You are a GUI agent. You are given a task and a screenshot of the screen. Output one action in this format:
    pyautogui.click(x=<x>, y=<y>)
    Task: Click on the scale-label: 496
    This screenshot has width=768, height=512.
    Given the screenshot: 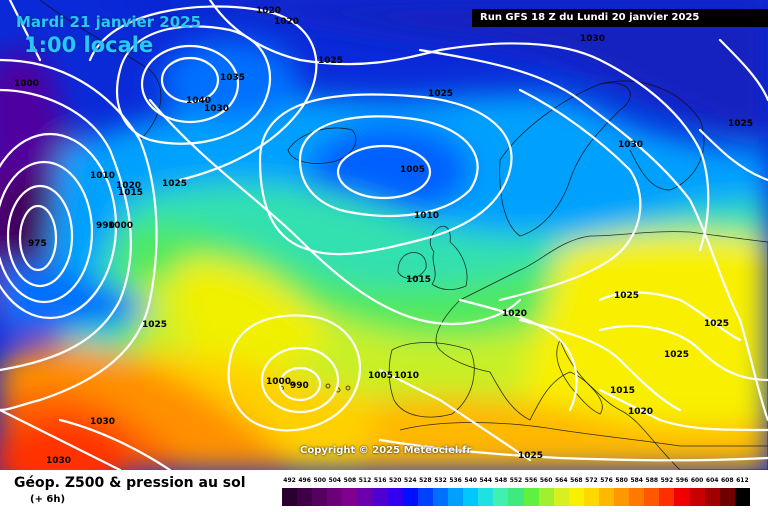 What is the action you would take?
    pyautogui.click(x=304, y=480)
    